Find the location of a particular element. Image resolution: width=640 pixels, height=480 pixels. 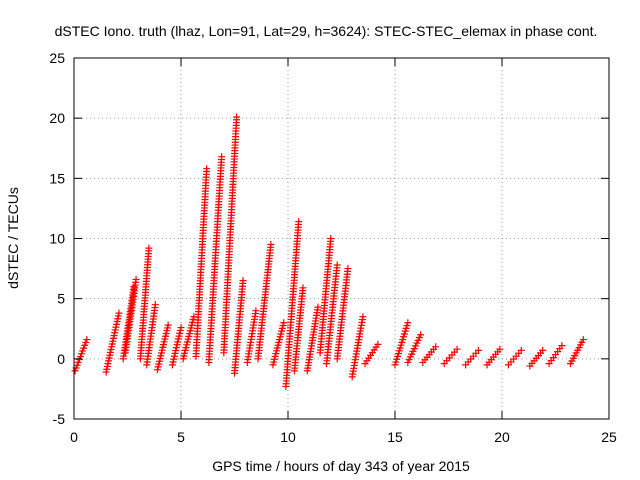

y-tick-label: 25 is located at coordinates (57, 58).